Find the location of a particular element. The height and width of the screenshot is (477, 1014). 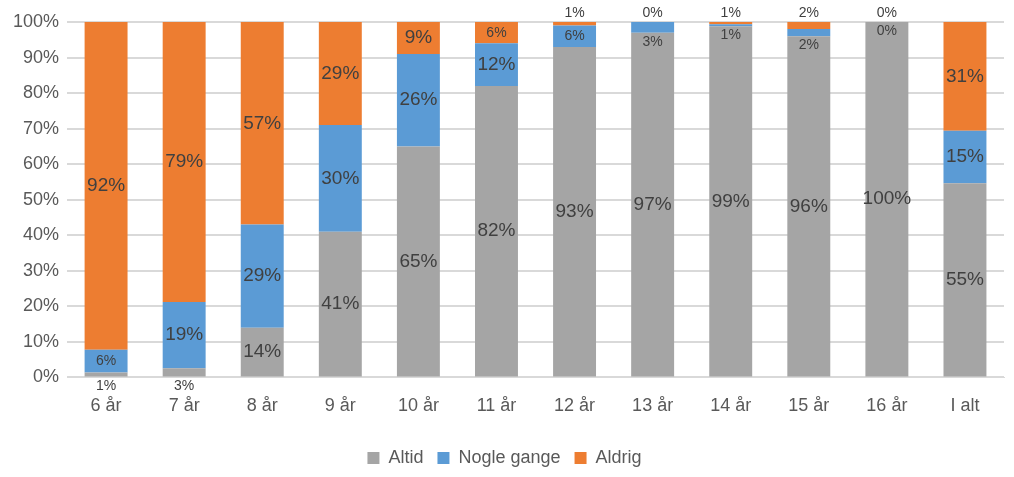

x-tick-label: 9 år is located at coordinates (340, 405).